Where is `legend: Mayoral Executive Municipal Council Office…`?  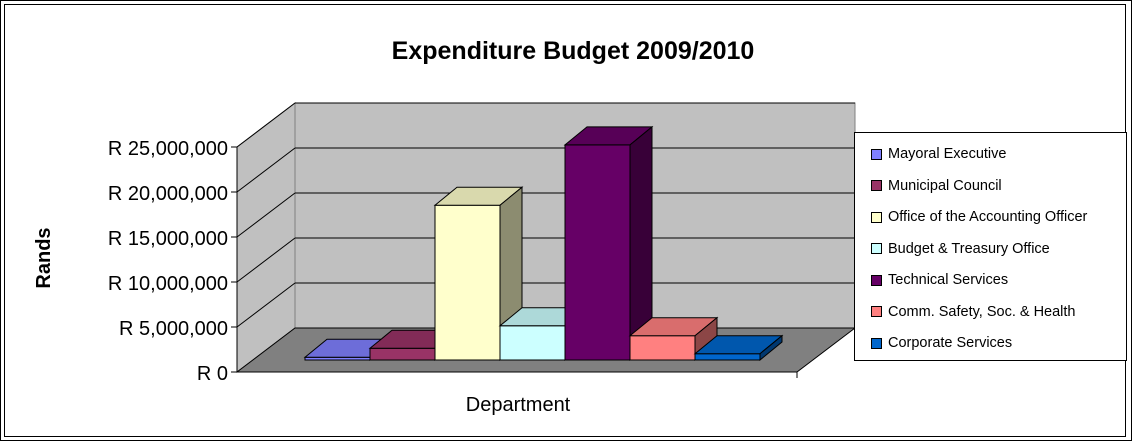 legend: Mayoral Executive Municipal Council Office… is located at coordinates (990, 246).